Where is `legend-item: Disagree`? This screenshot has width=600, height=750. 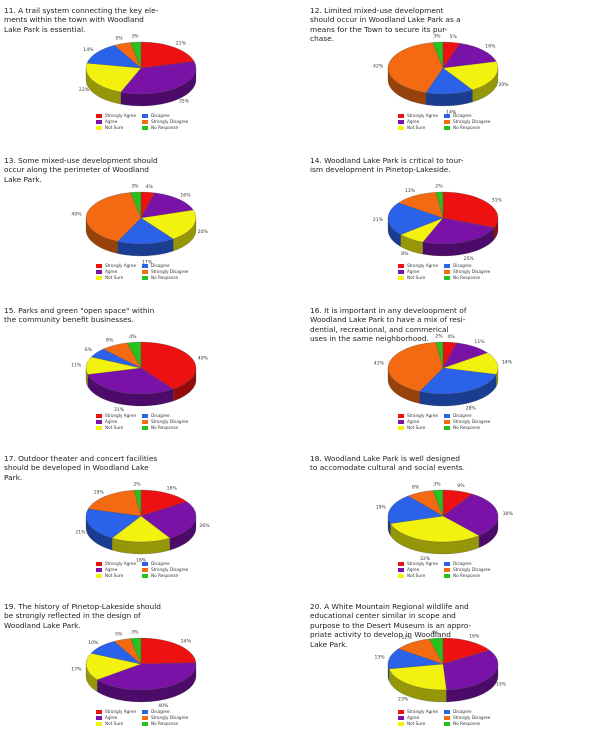
legend-item: Disagree is located at coordinates (458, 711).